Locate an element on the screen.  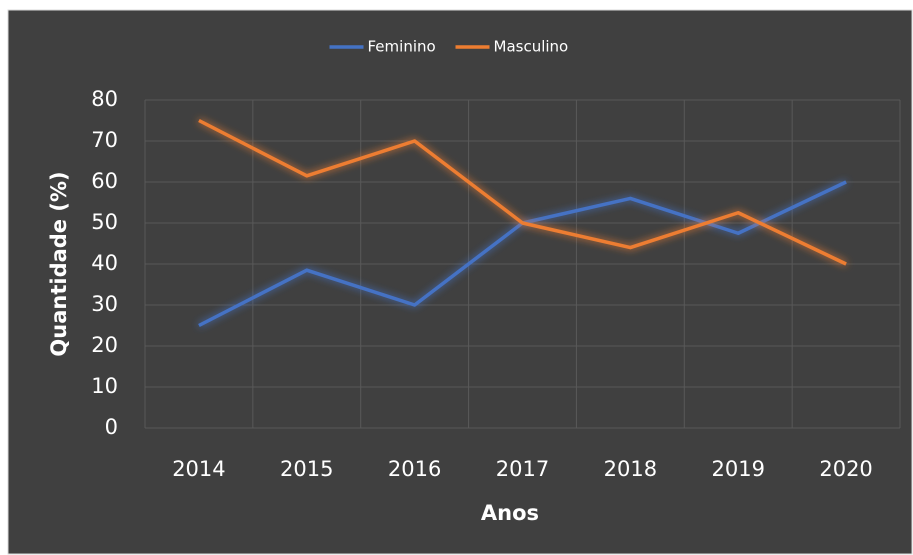
x-tick-label: 2016 is located at coordinates (414, 469).